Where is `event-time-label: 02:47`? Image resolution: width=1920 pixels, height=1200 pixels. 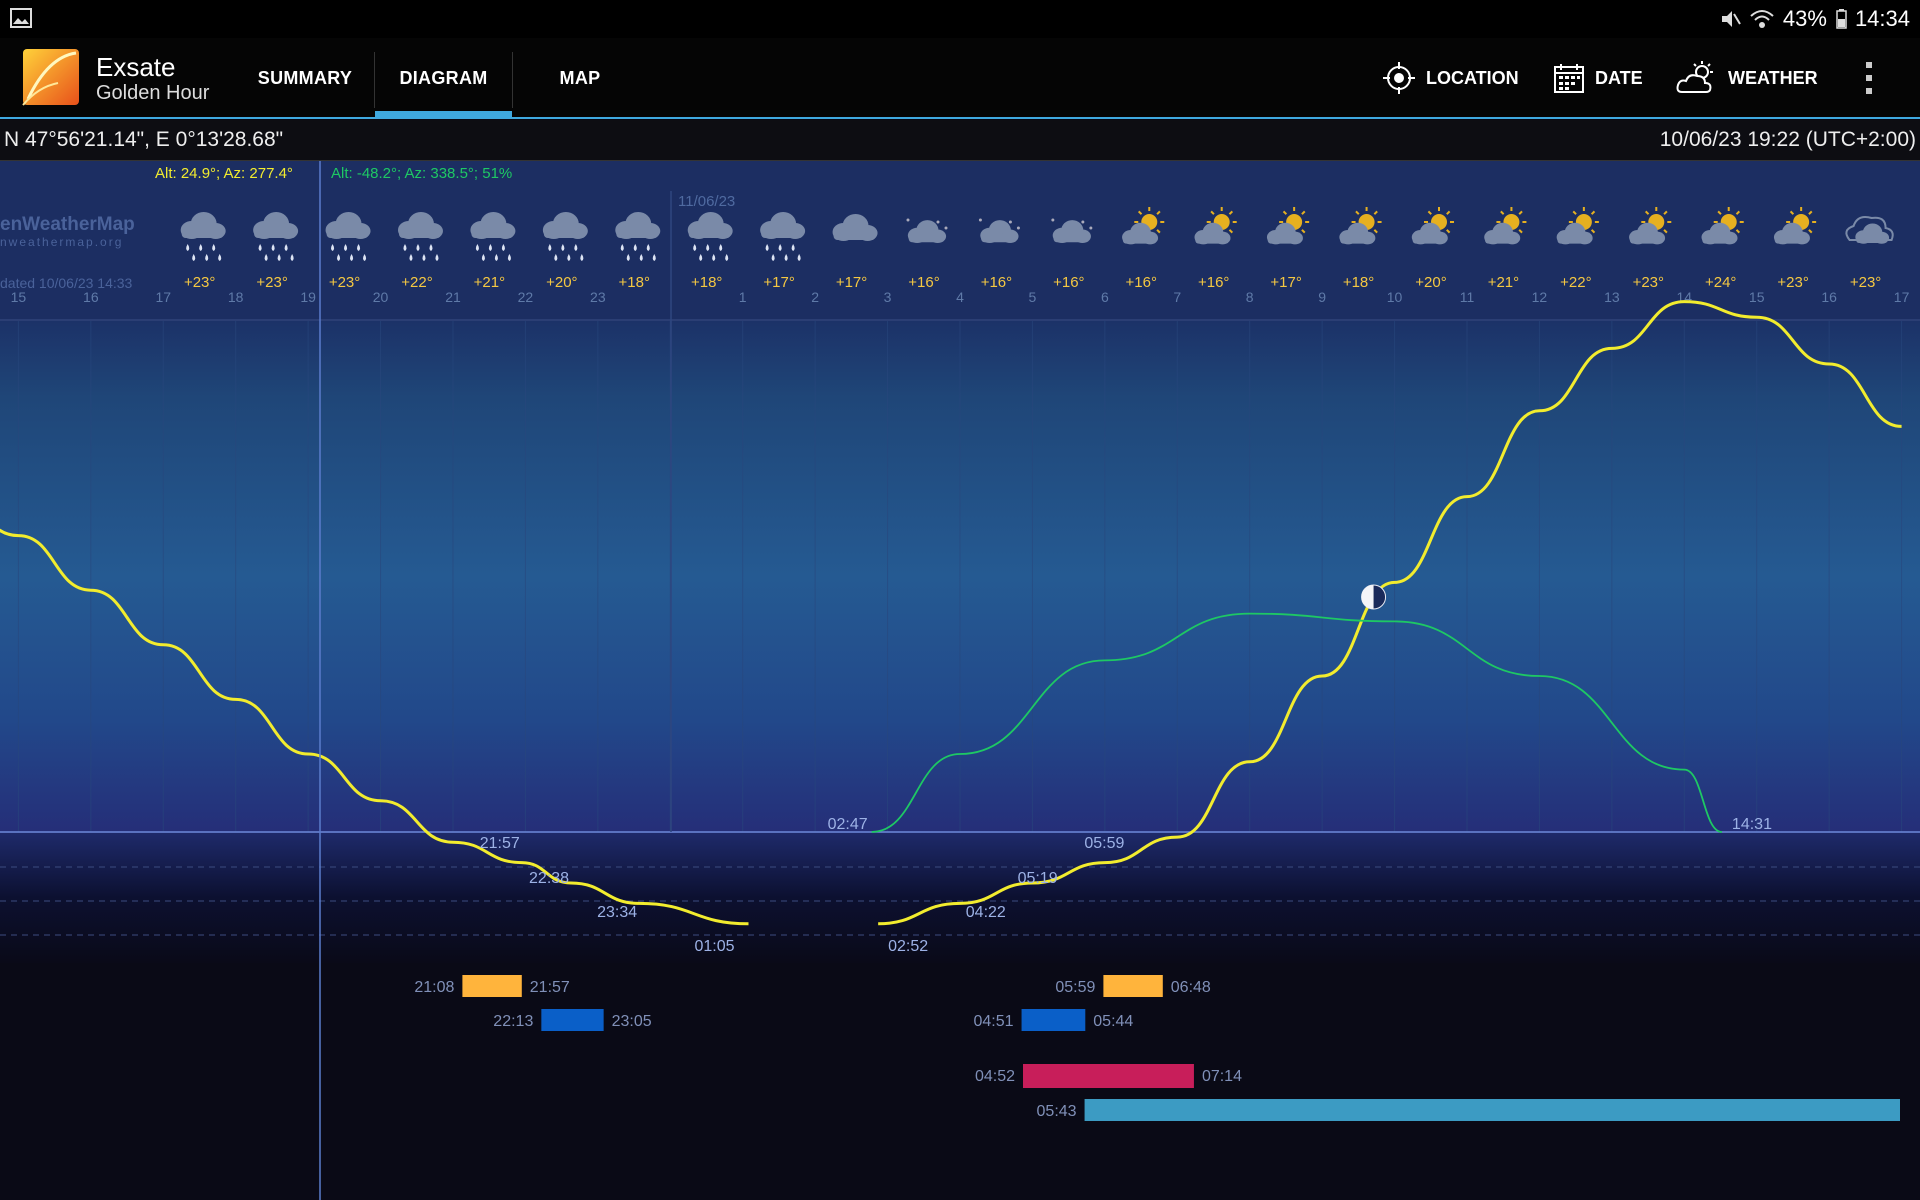
event-time-label: 02:47 is located at coordinates (848, 824).